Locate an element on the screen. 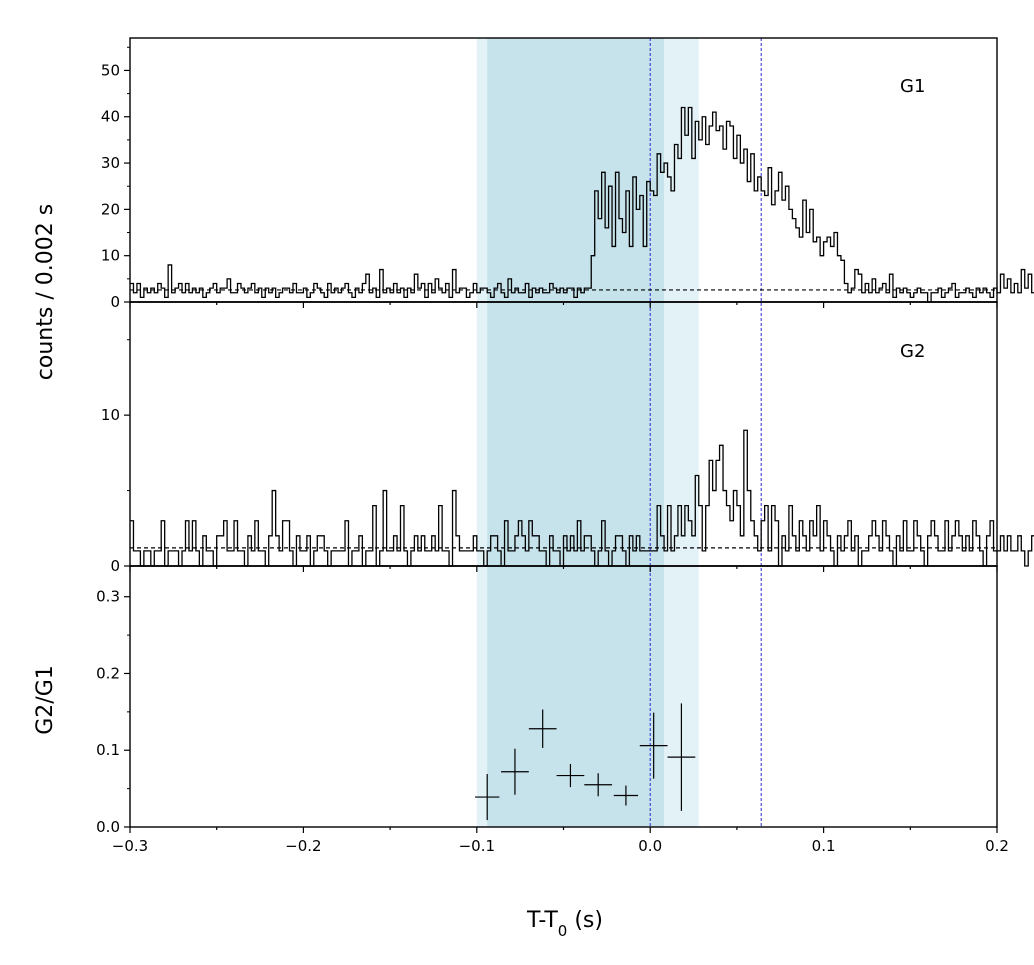  x-tick-label: −0.3 is located at coordinates (130, 846).